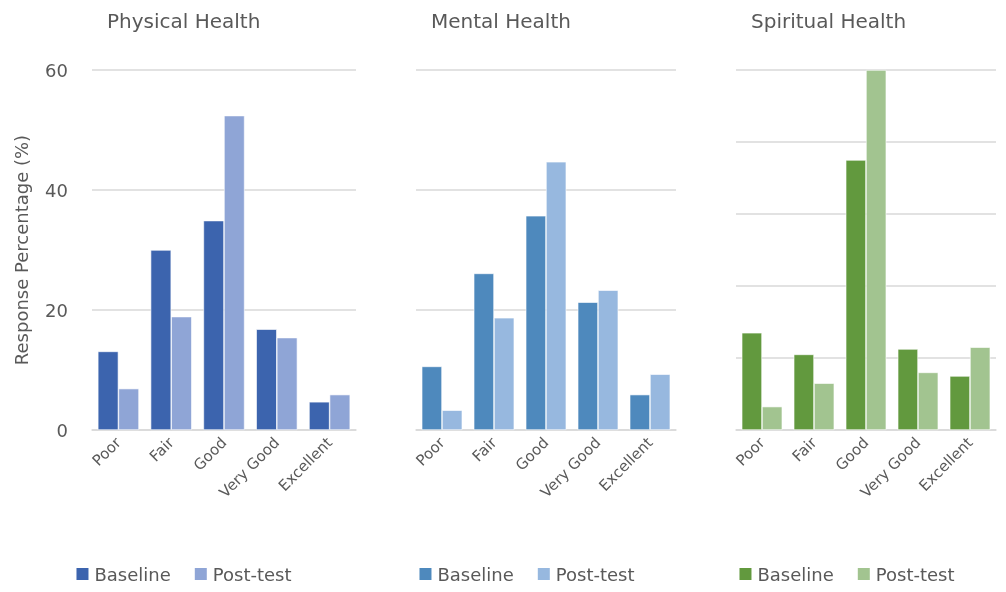 This screenshot has height=592, width=1006. What do you see at coordinates (501, 21) in the screenshot?
I see `chart-title: Mental Health` at bounding box center [501, 21].